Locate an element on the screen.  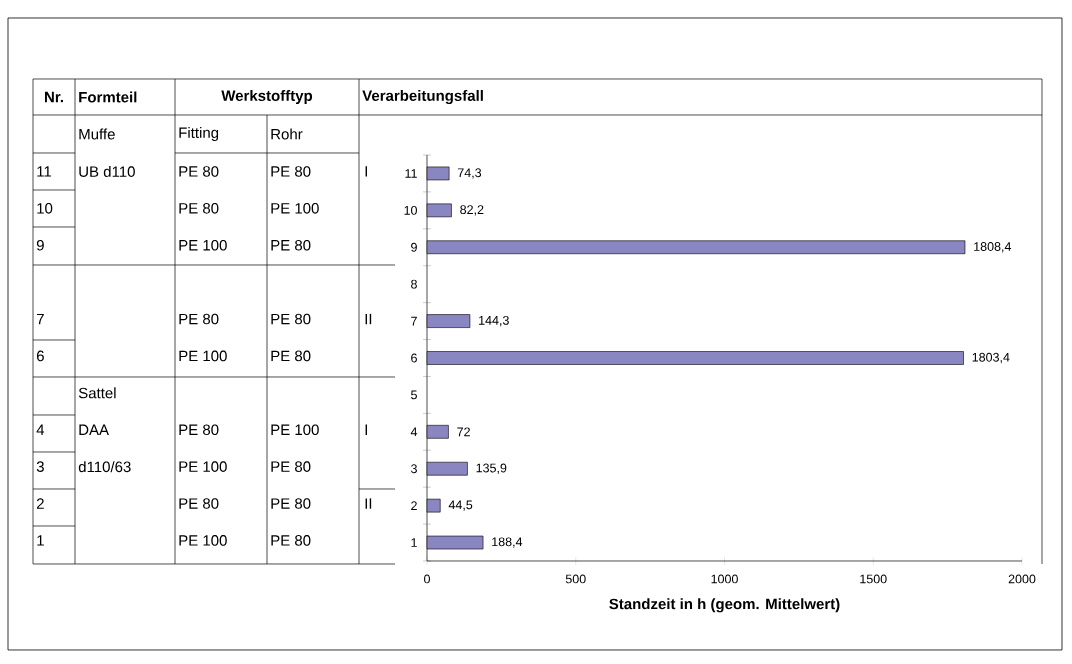
x-tick-label: 500 is located at coordinates (575, 579).